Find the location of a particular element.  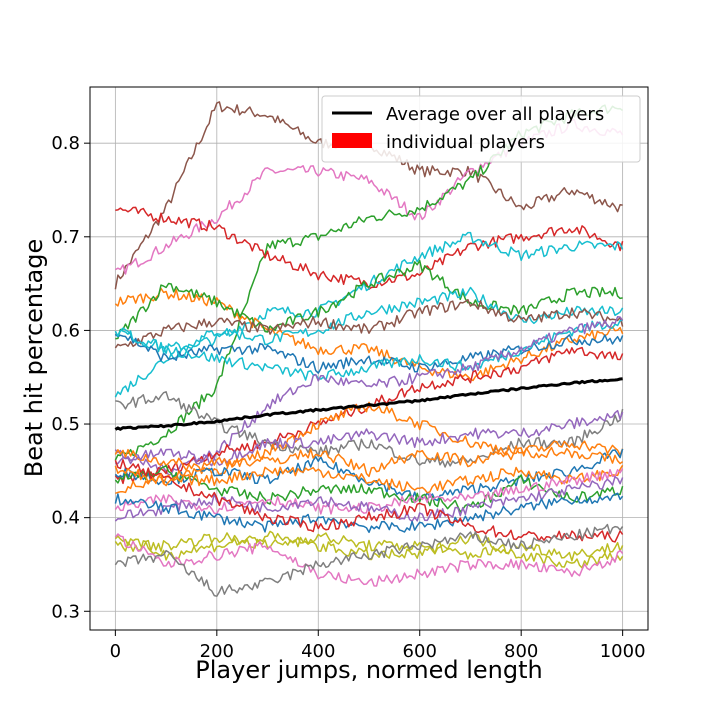

x-tick-label: 0 is located at coordinates (115, 651).